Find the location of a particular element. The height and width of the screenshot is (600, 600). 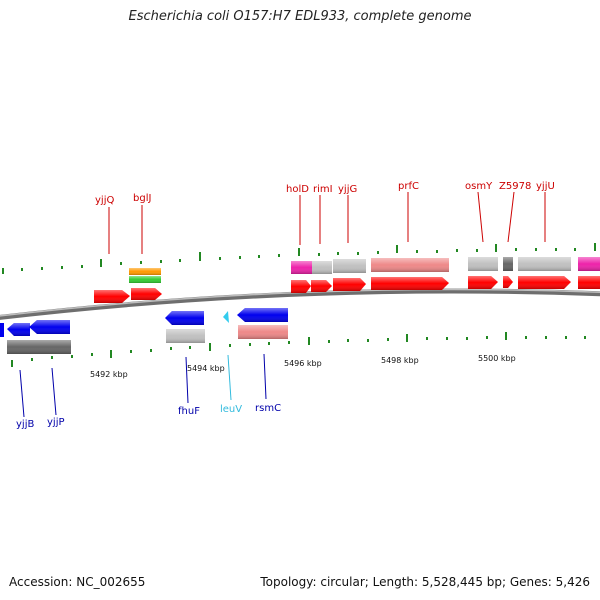

gene-label: yjjQ is located at coordinates (104, 200).